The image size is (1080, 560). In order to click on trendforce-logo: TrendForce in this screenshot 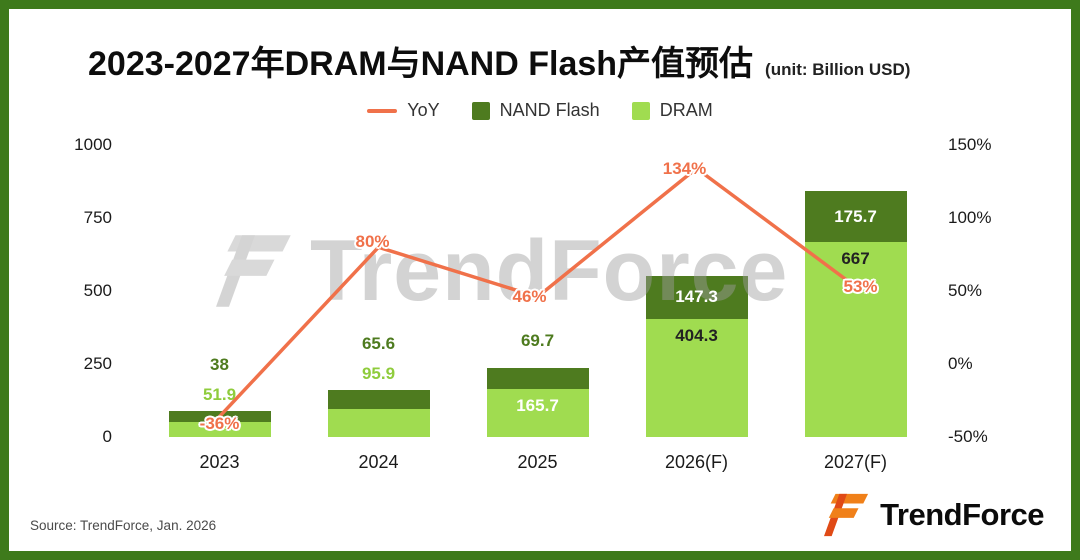, I will do `click(934, 515)`.